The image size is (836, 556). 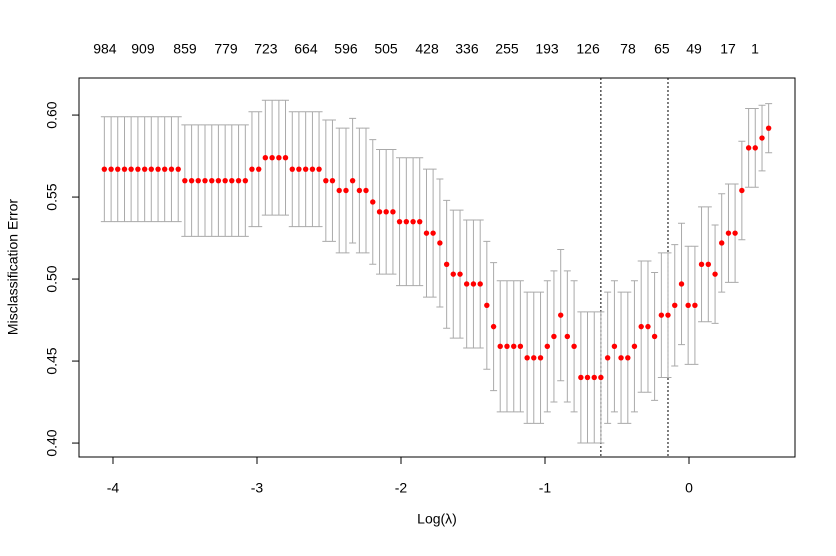 What do you see at coordinates (662, 49) in the screenshot?
I see `top-tick-label: 65` at bounding box center [662, 49].